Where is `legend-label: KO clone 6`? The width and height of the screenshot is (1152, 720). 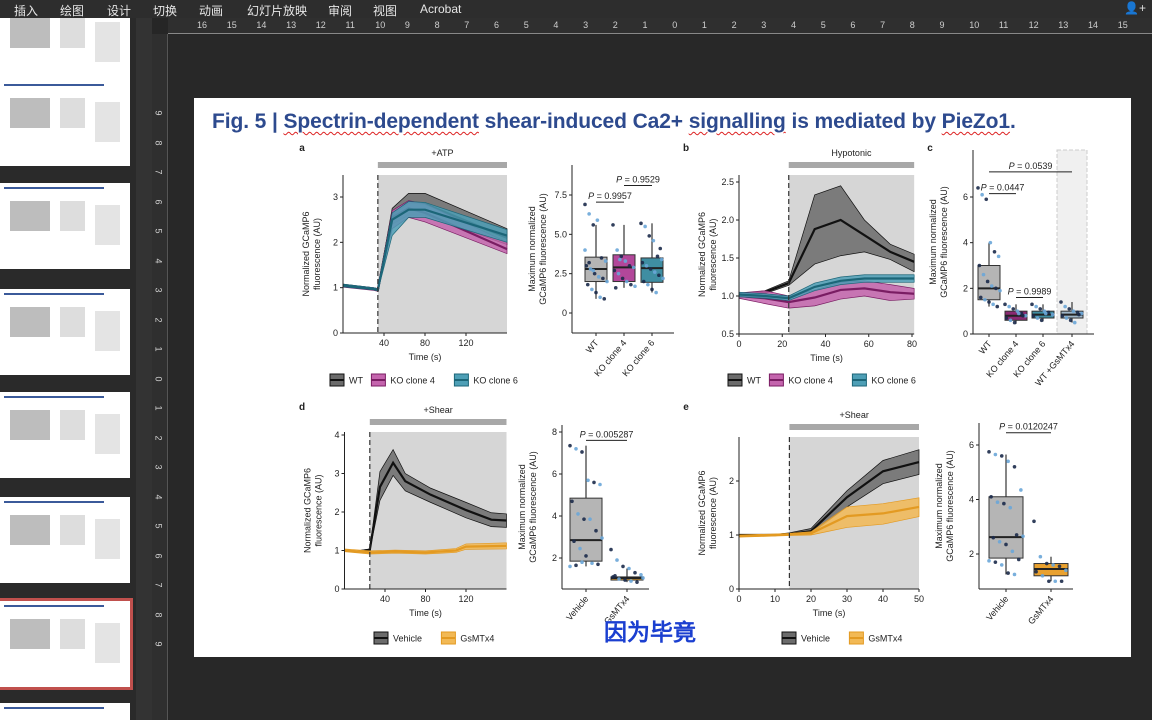 legend-label: KO clone 6 is located at coordinates (893, 381).